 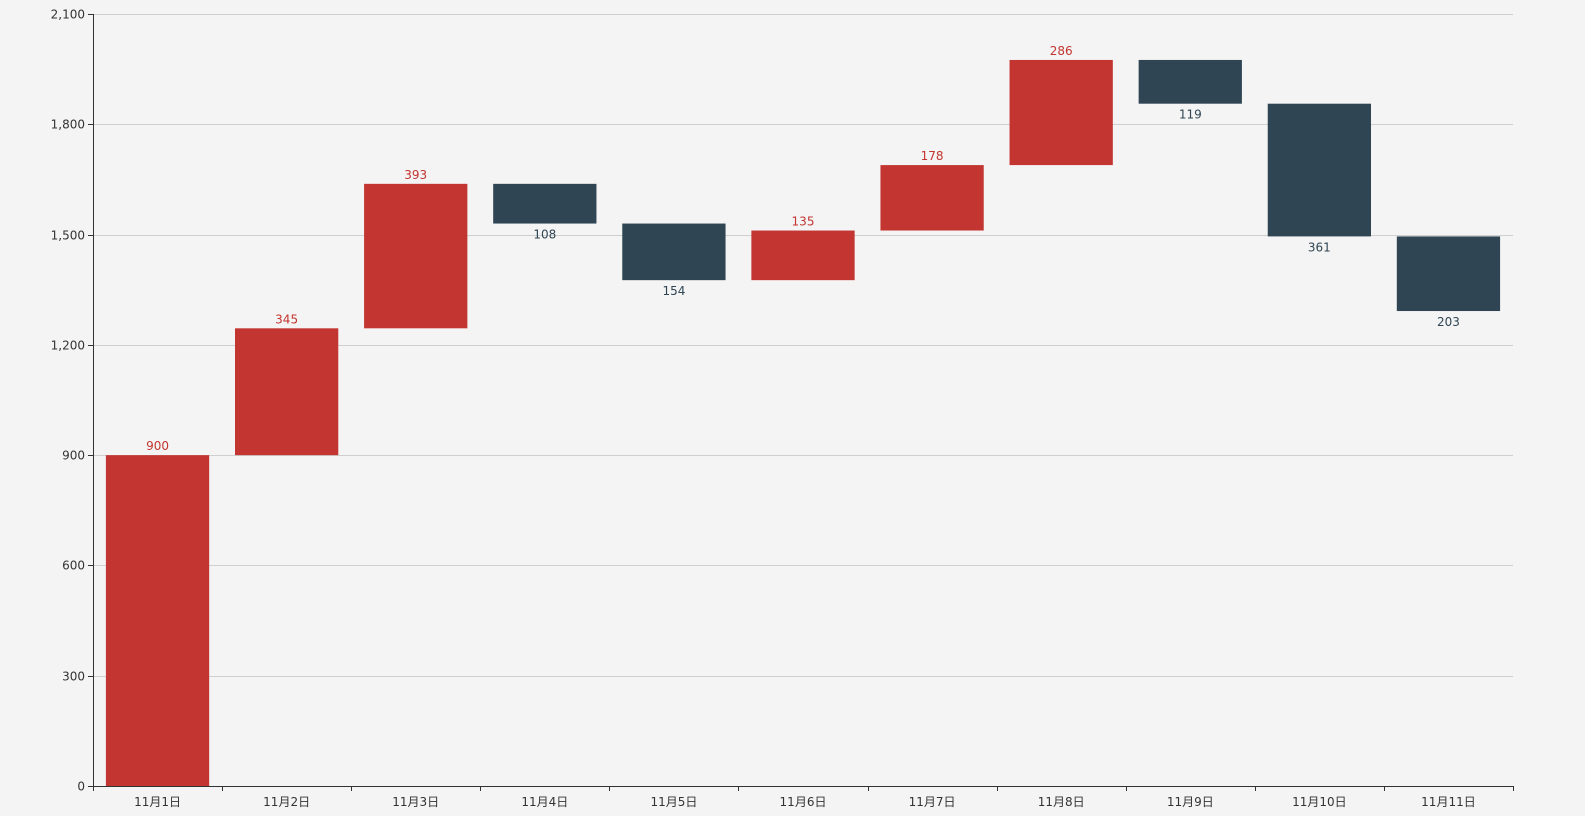 I want to click on data-label: 286, so click(x=1061, y=51).